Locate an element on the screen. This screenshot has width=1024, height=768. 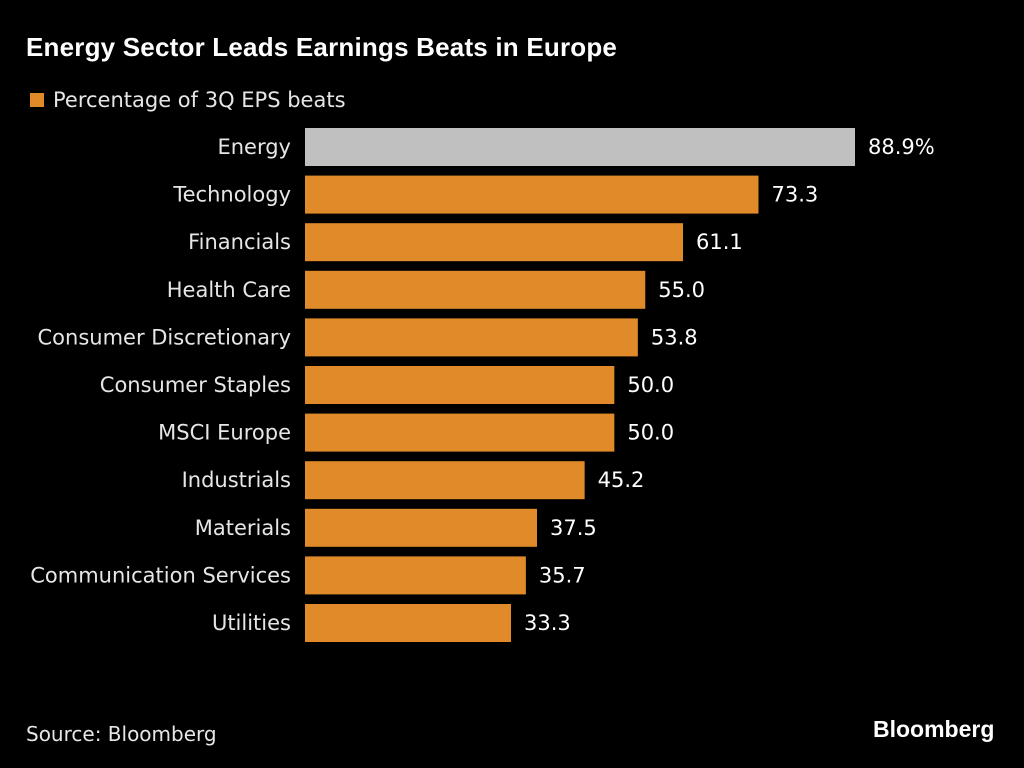
legend-swatch is located at coordinates (37, 100).